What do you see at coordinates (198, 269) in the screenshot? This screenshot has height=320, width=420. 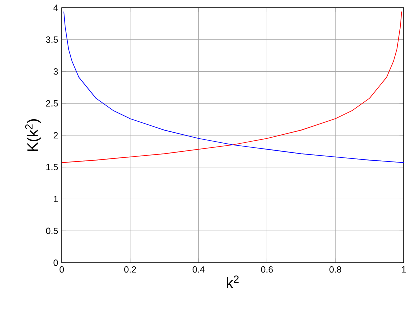 I see `x-tick-label: 0.4` at bounding box center [198, 269].